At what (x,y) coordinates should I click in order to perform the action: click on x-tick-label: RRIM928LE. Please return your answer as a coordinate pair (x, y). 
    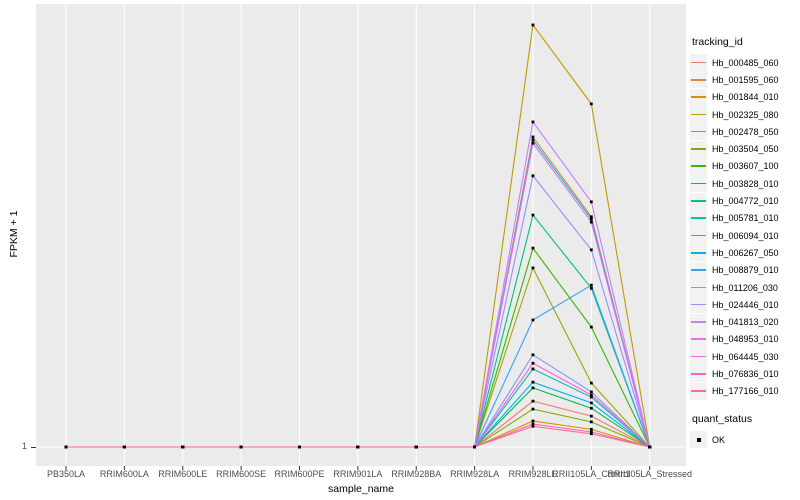
    Looking at the image, I should click on (533, 474).